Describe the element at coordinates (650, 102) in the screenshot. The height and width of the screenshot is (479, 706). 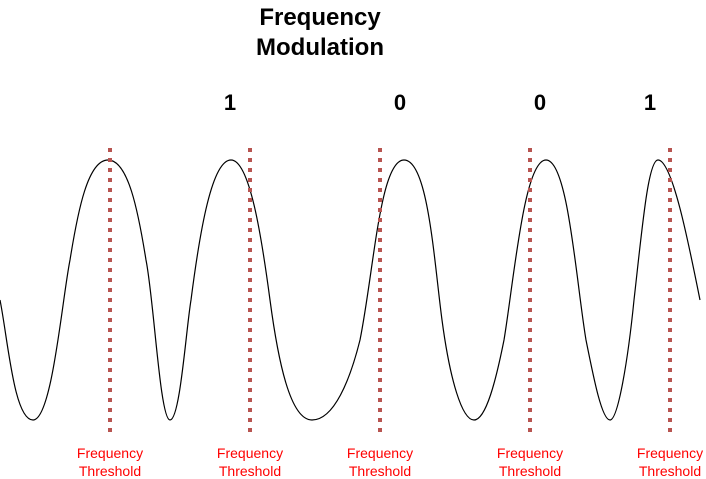
I see `bit-label-4: 1` at that location.